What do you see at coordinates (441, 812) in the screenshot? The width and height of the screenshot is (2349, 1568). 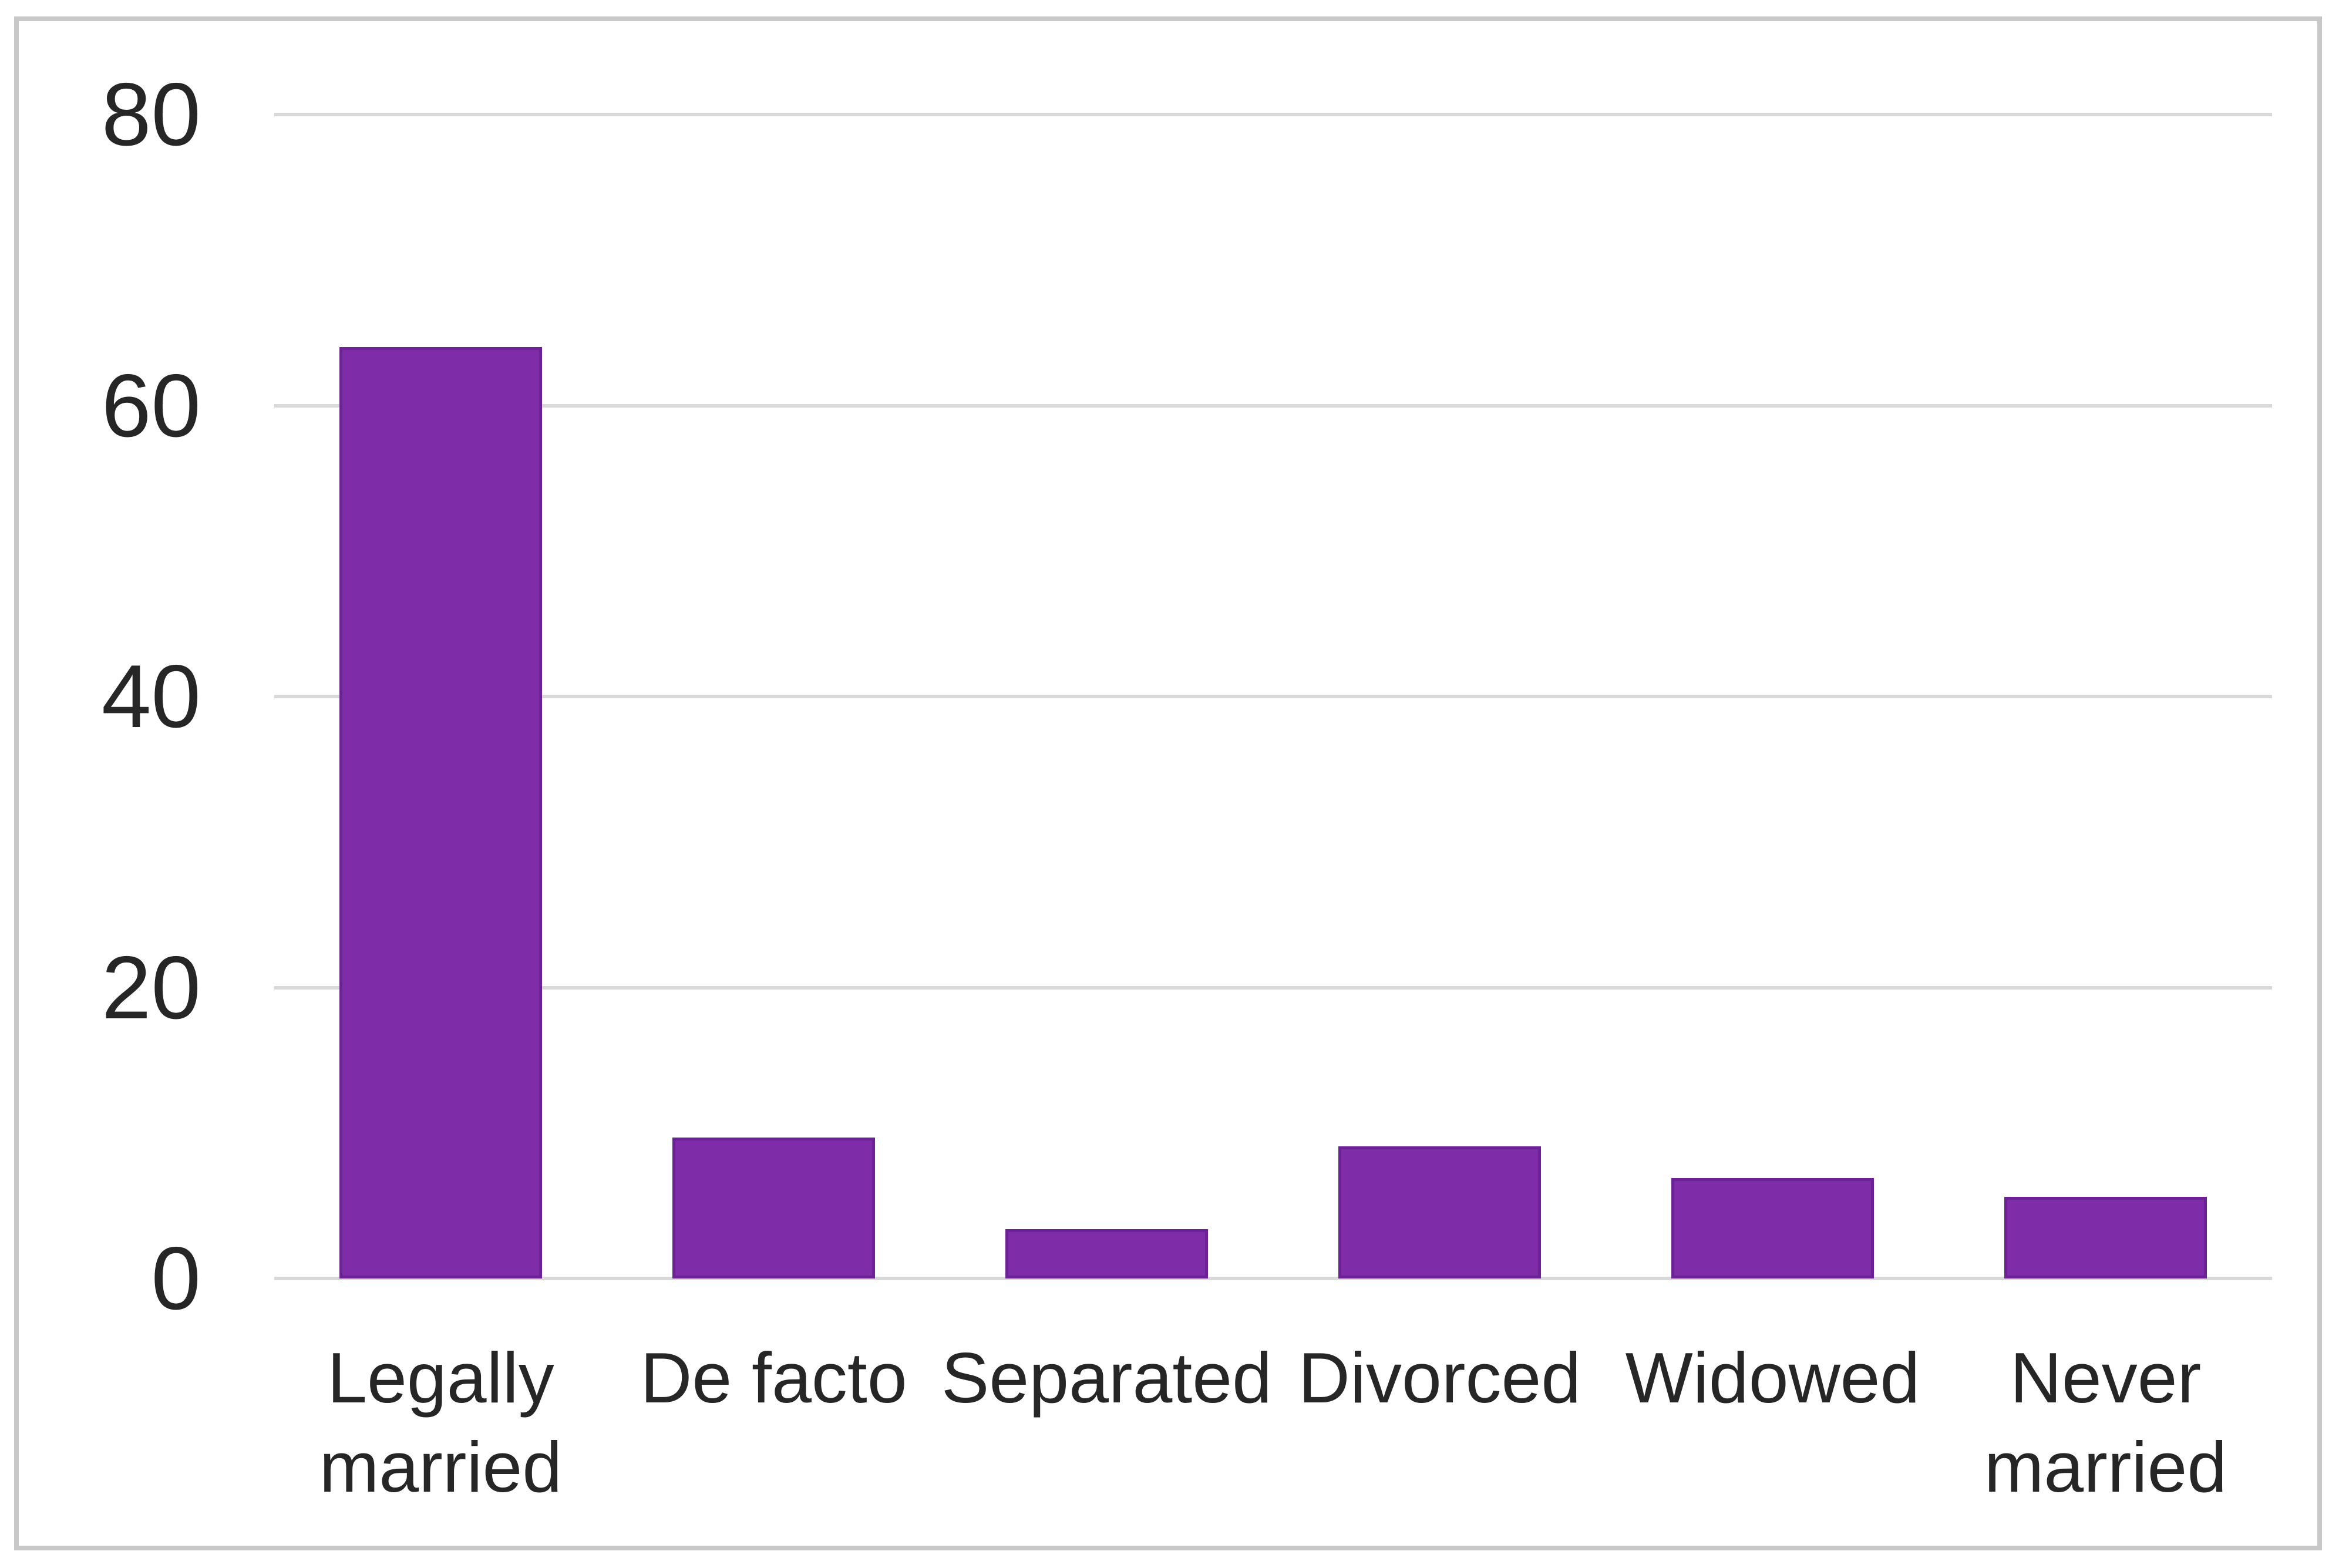 I see `bar-legally-married` at bounding box center [441, 812].